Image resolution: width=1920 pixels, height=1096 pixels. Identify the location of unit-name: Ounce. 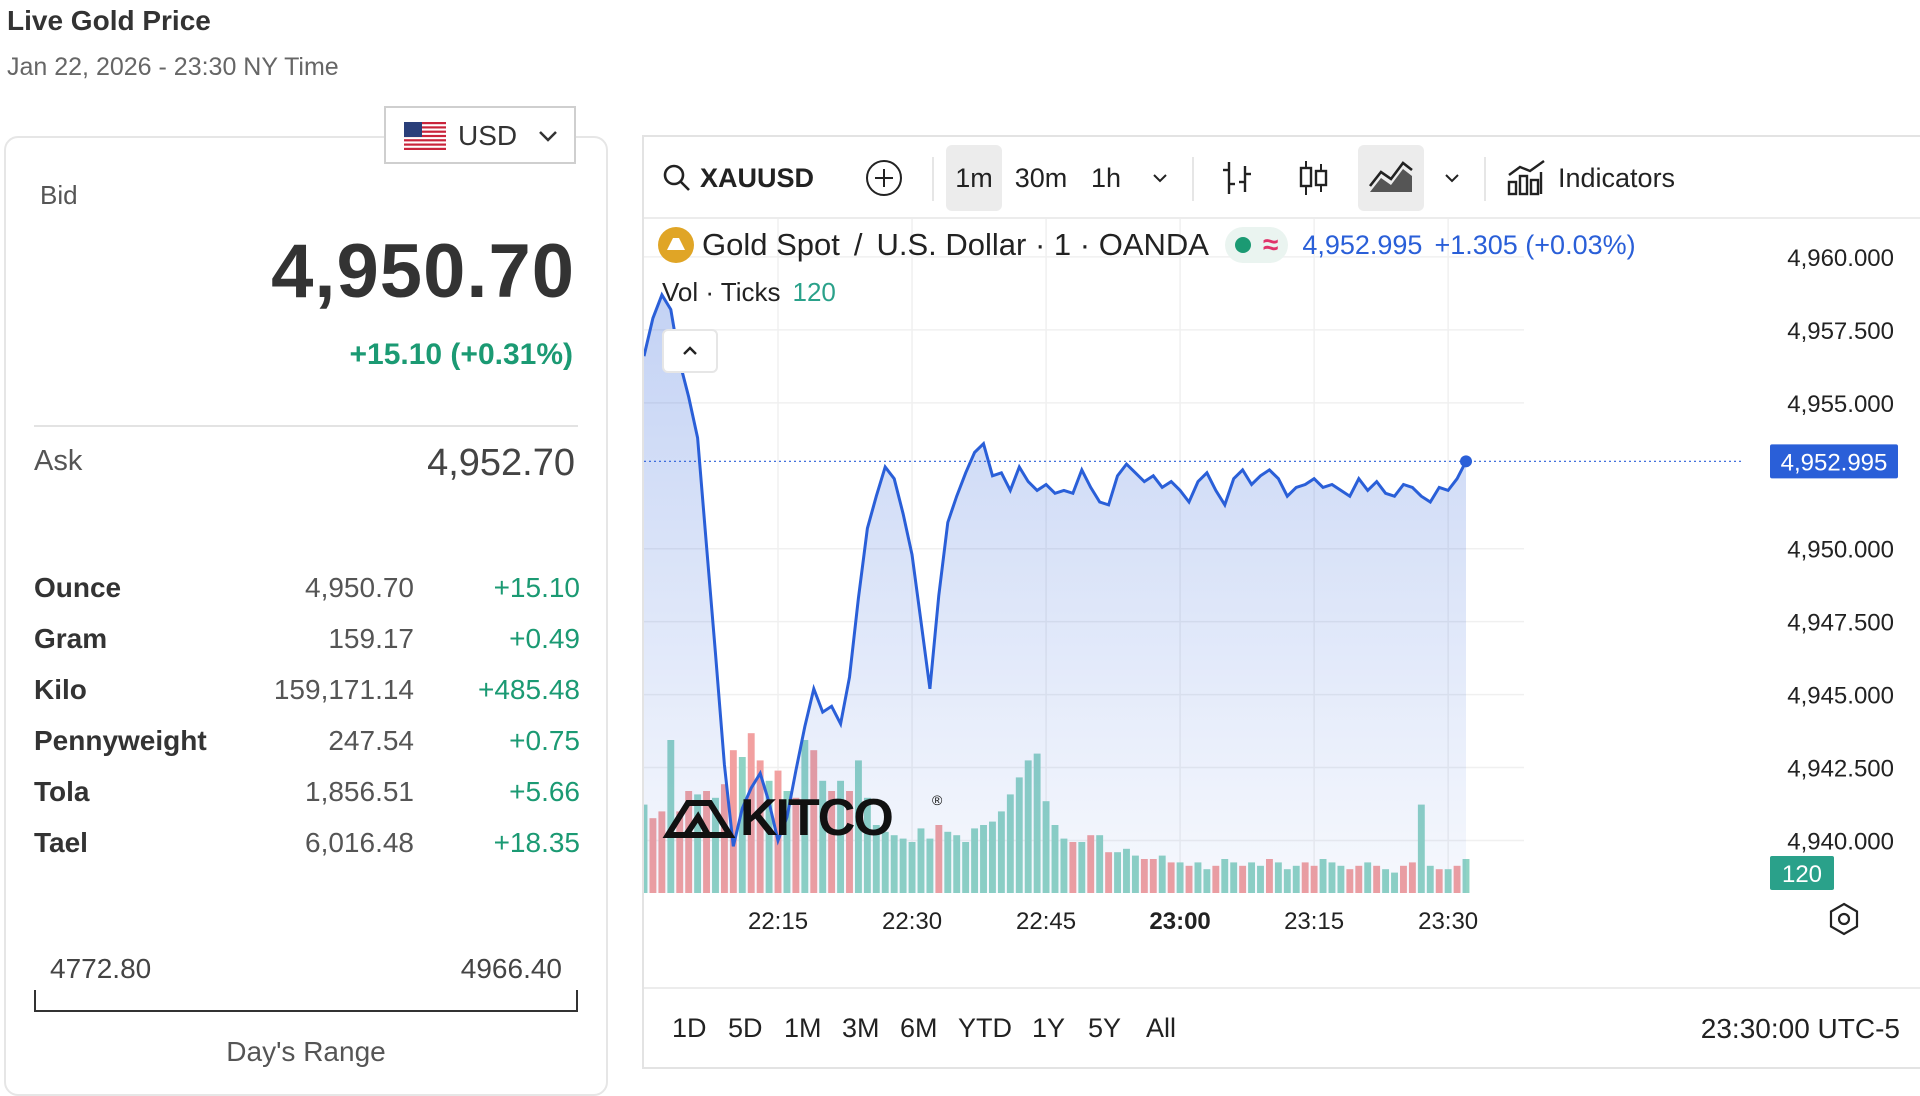
(78, 587).